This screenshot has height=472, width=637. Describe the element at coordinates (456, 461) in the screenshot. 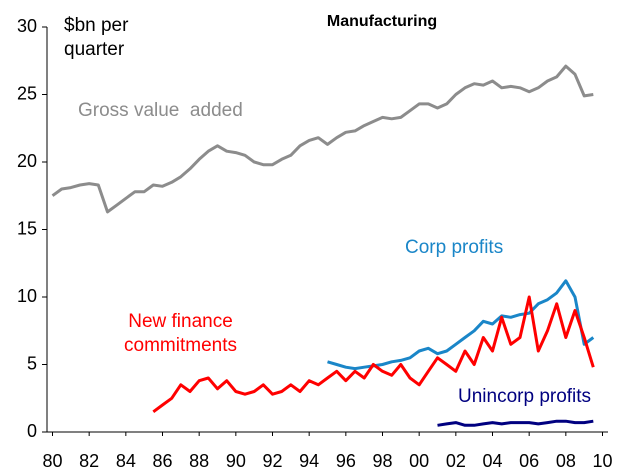

I see `x-tick-label: 02` at that location.